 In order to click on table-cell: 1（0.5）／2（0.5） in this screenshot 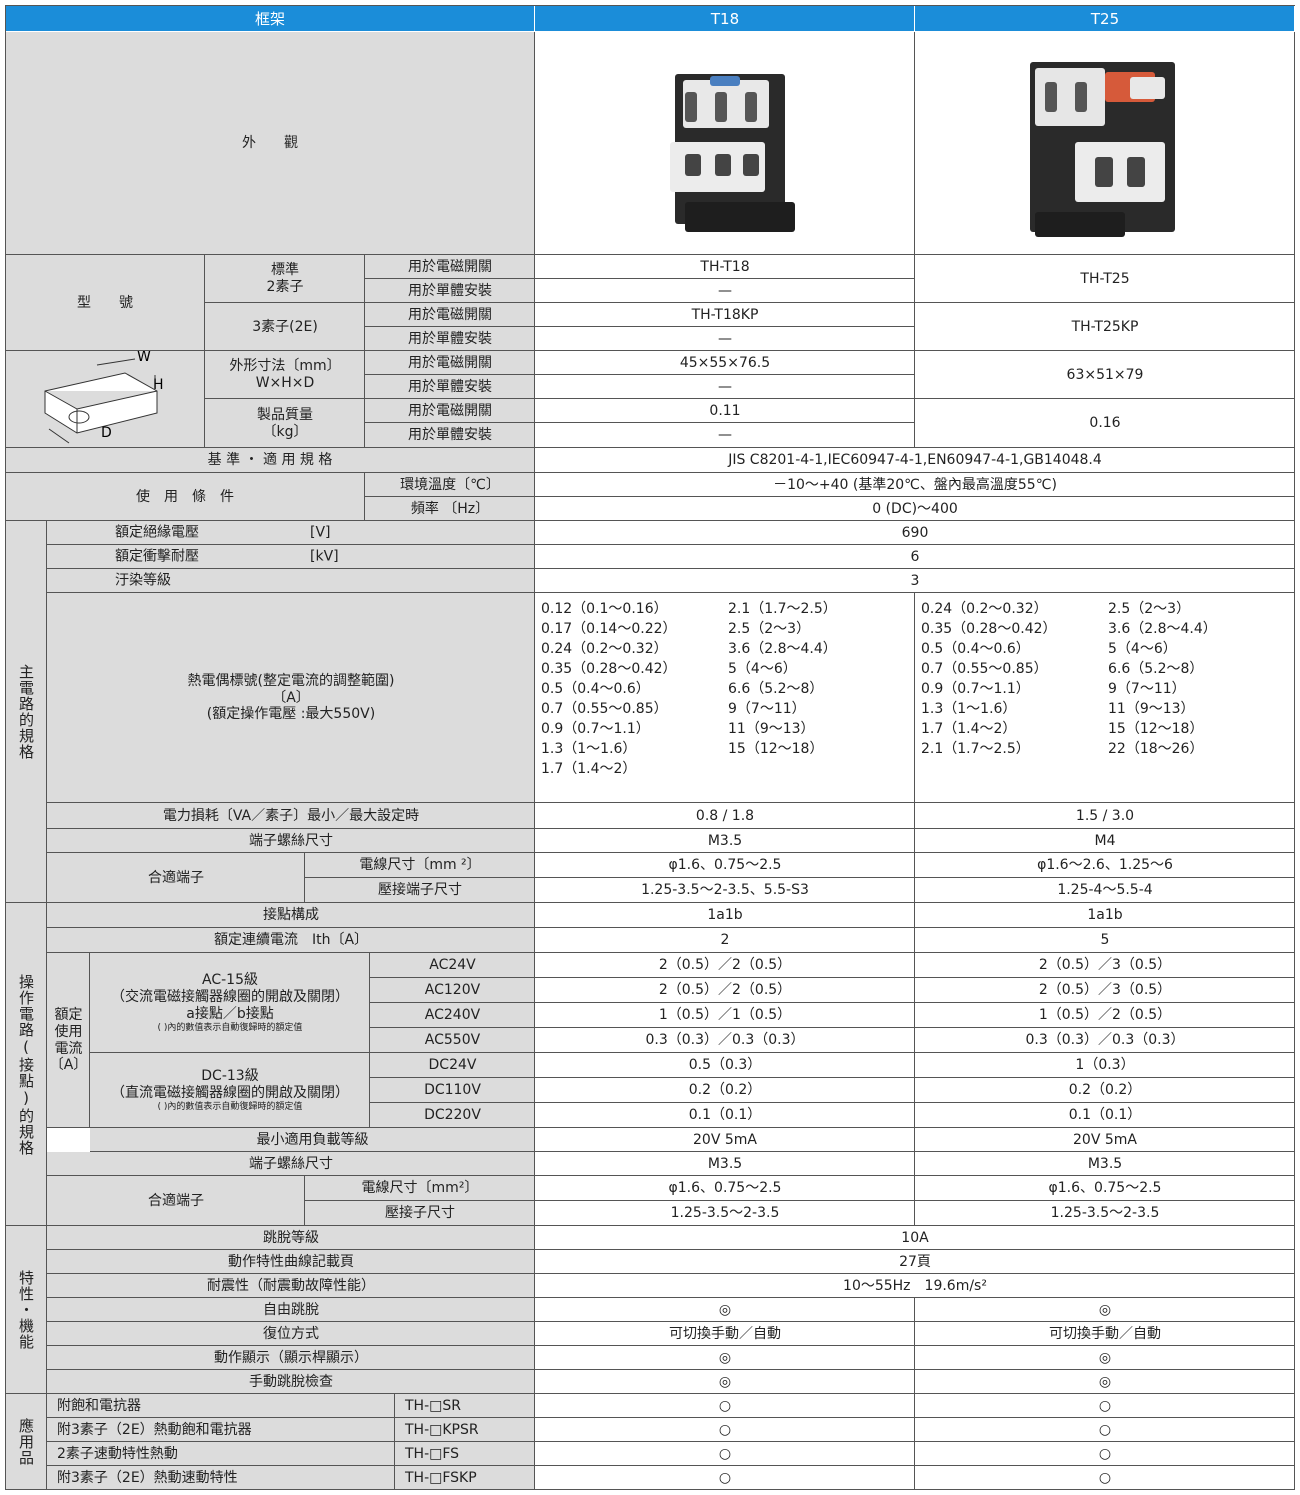, I will do `click(1105, 1015)`.